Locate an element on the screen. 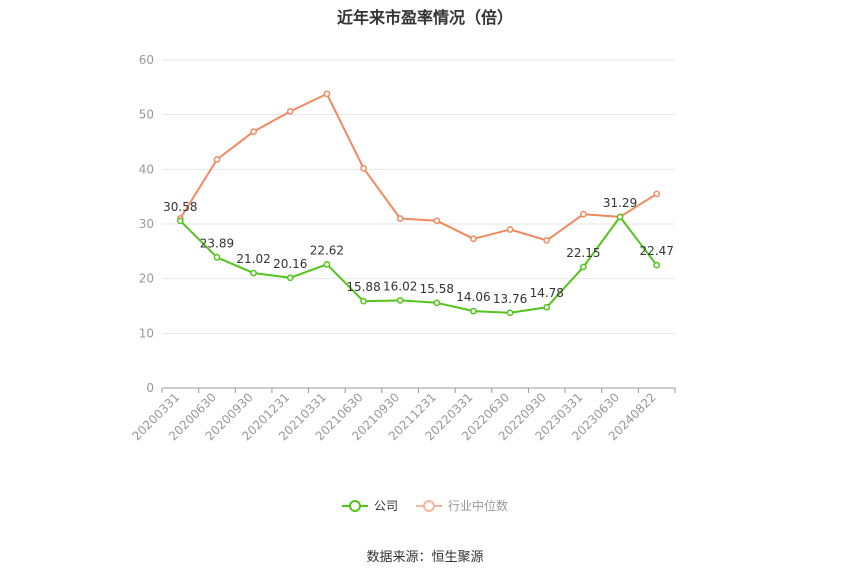 Image resolution: width=850 pixels, height=575 pixels. data-label: 22.47 is located at coordinates (656, 251).